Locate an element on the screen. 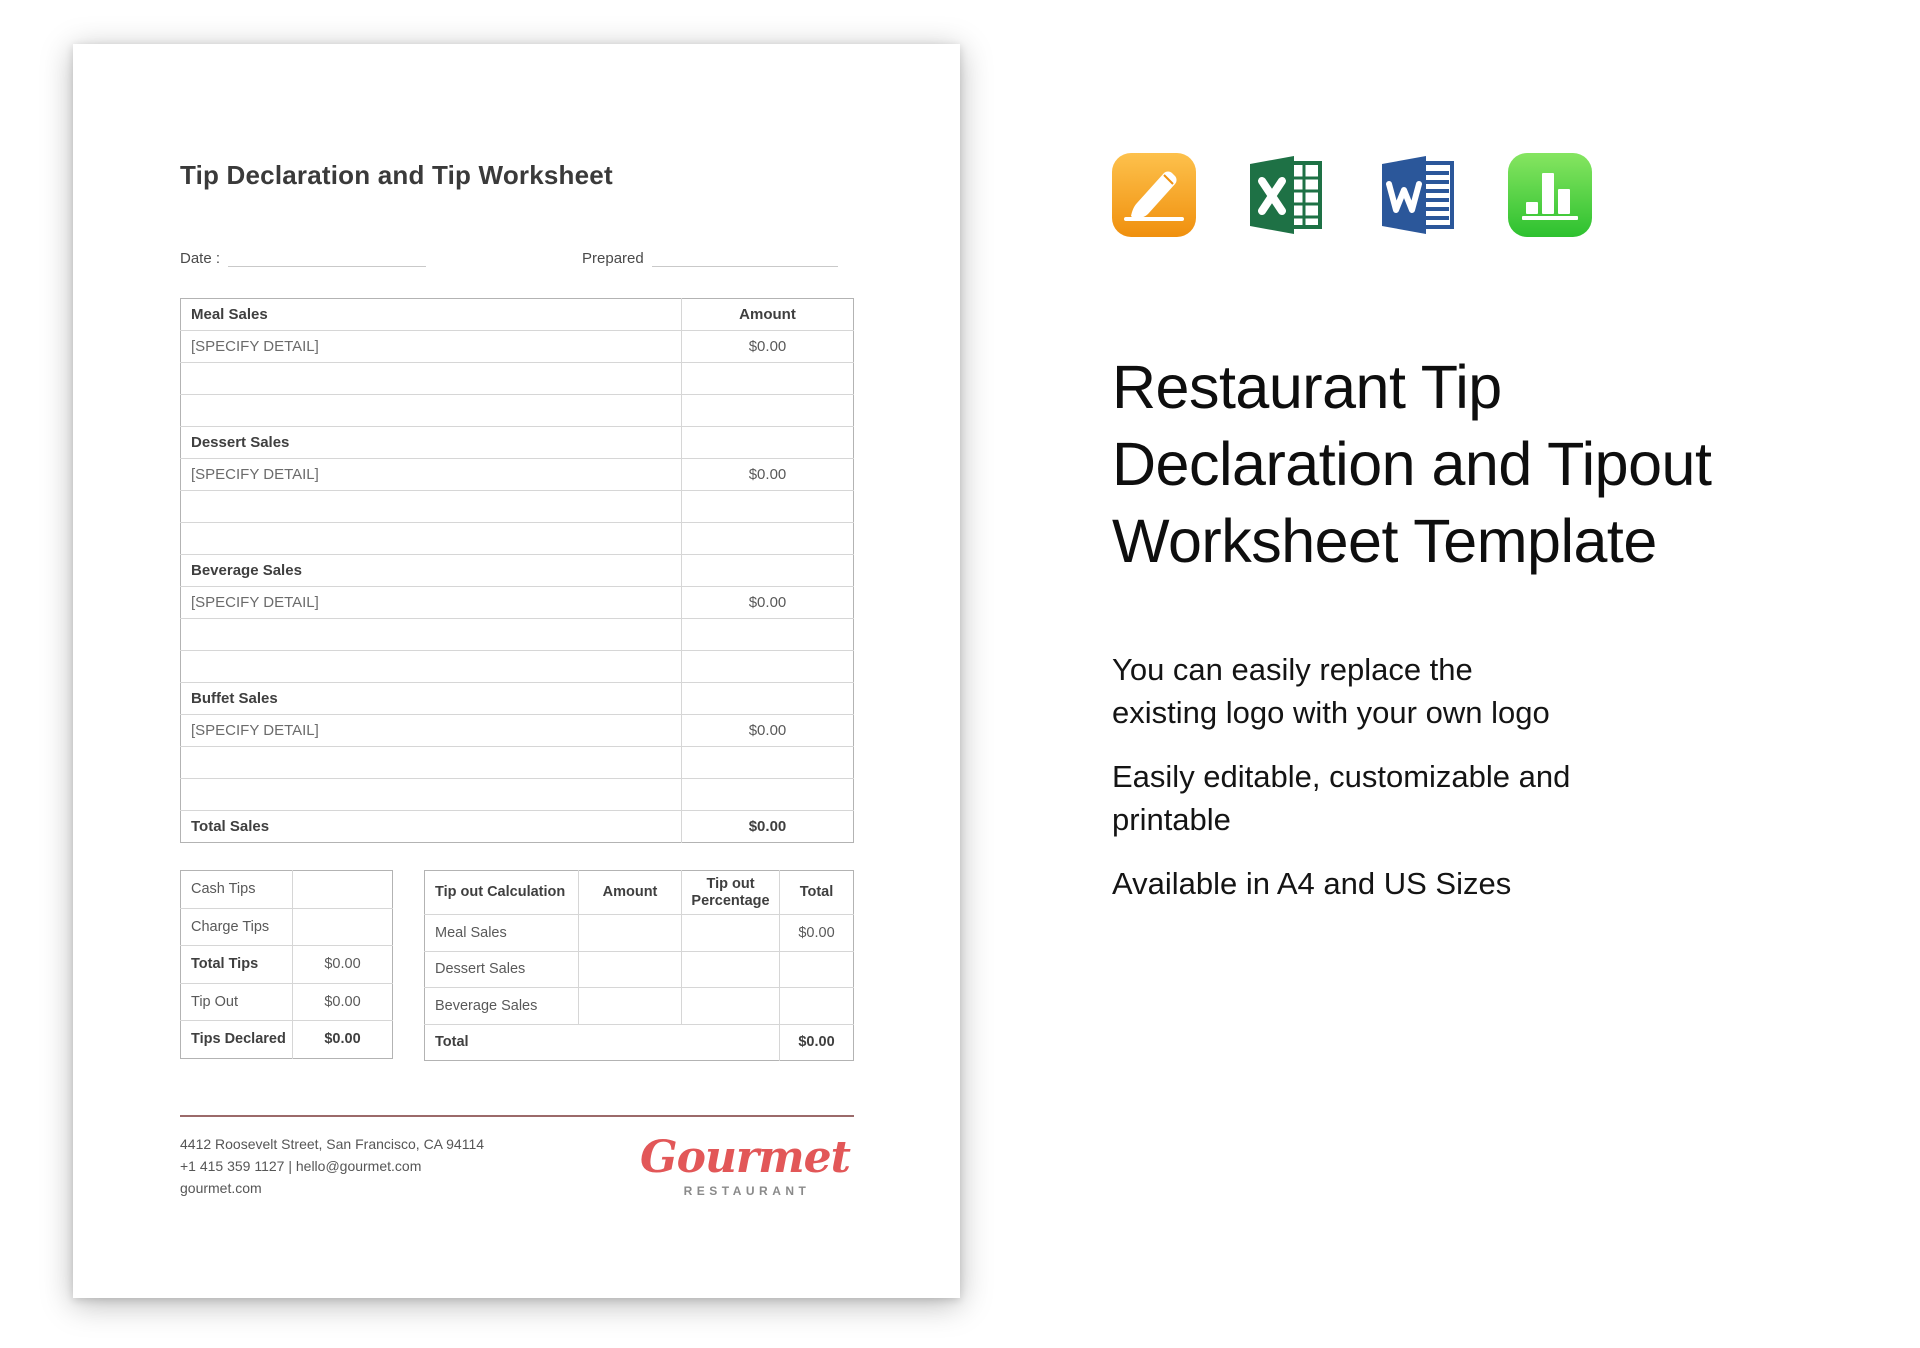 Image resolution: width=1920 pixels, height=1348 pixels. feature-item: Available in A4 and US Sizes is located at coordinates (1312, 883).